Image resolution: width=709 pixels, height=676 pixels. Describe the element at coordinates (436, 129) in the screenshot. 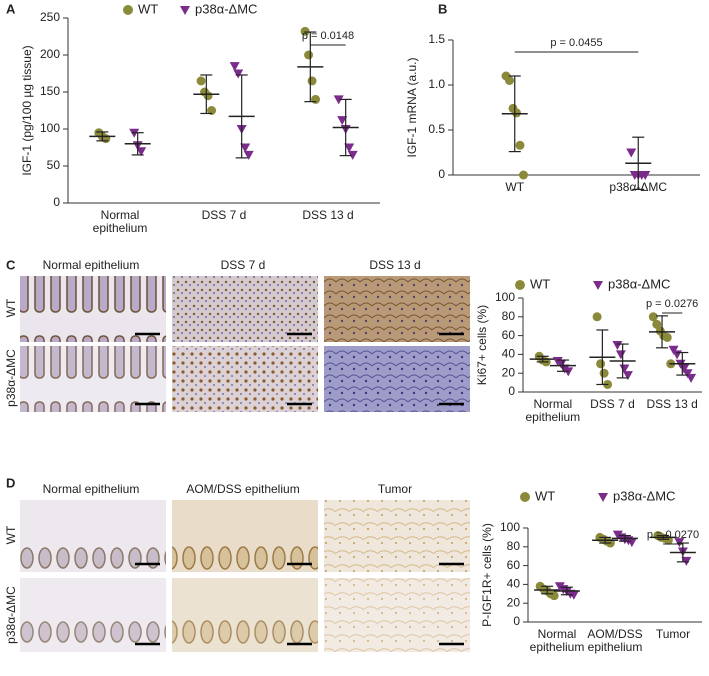

I see `y-tick-label: 0.5` at that location.